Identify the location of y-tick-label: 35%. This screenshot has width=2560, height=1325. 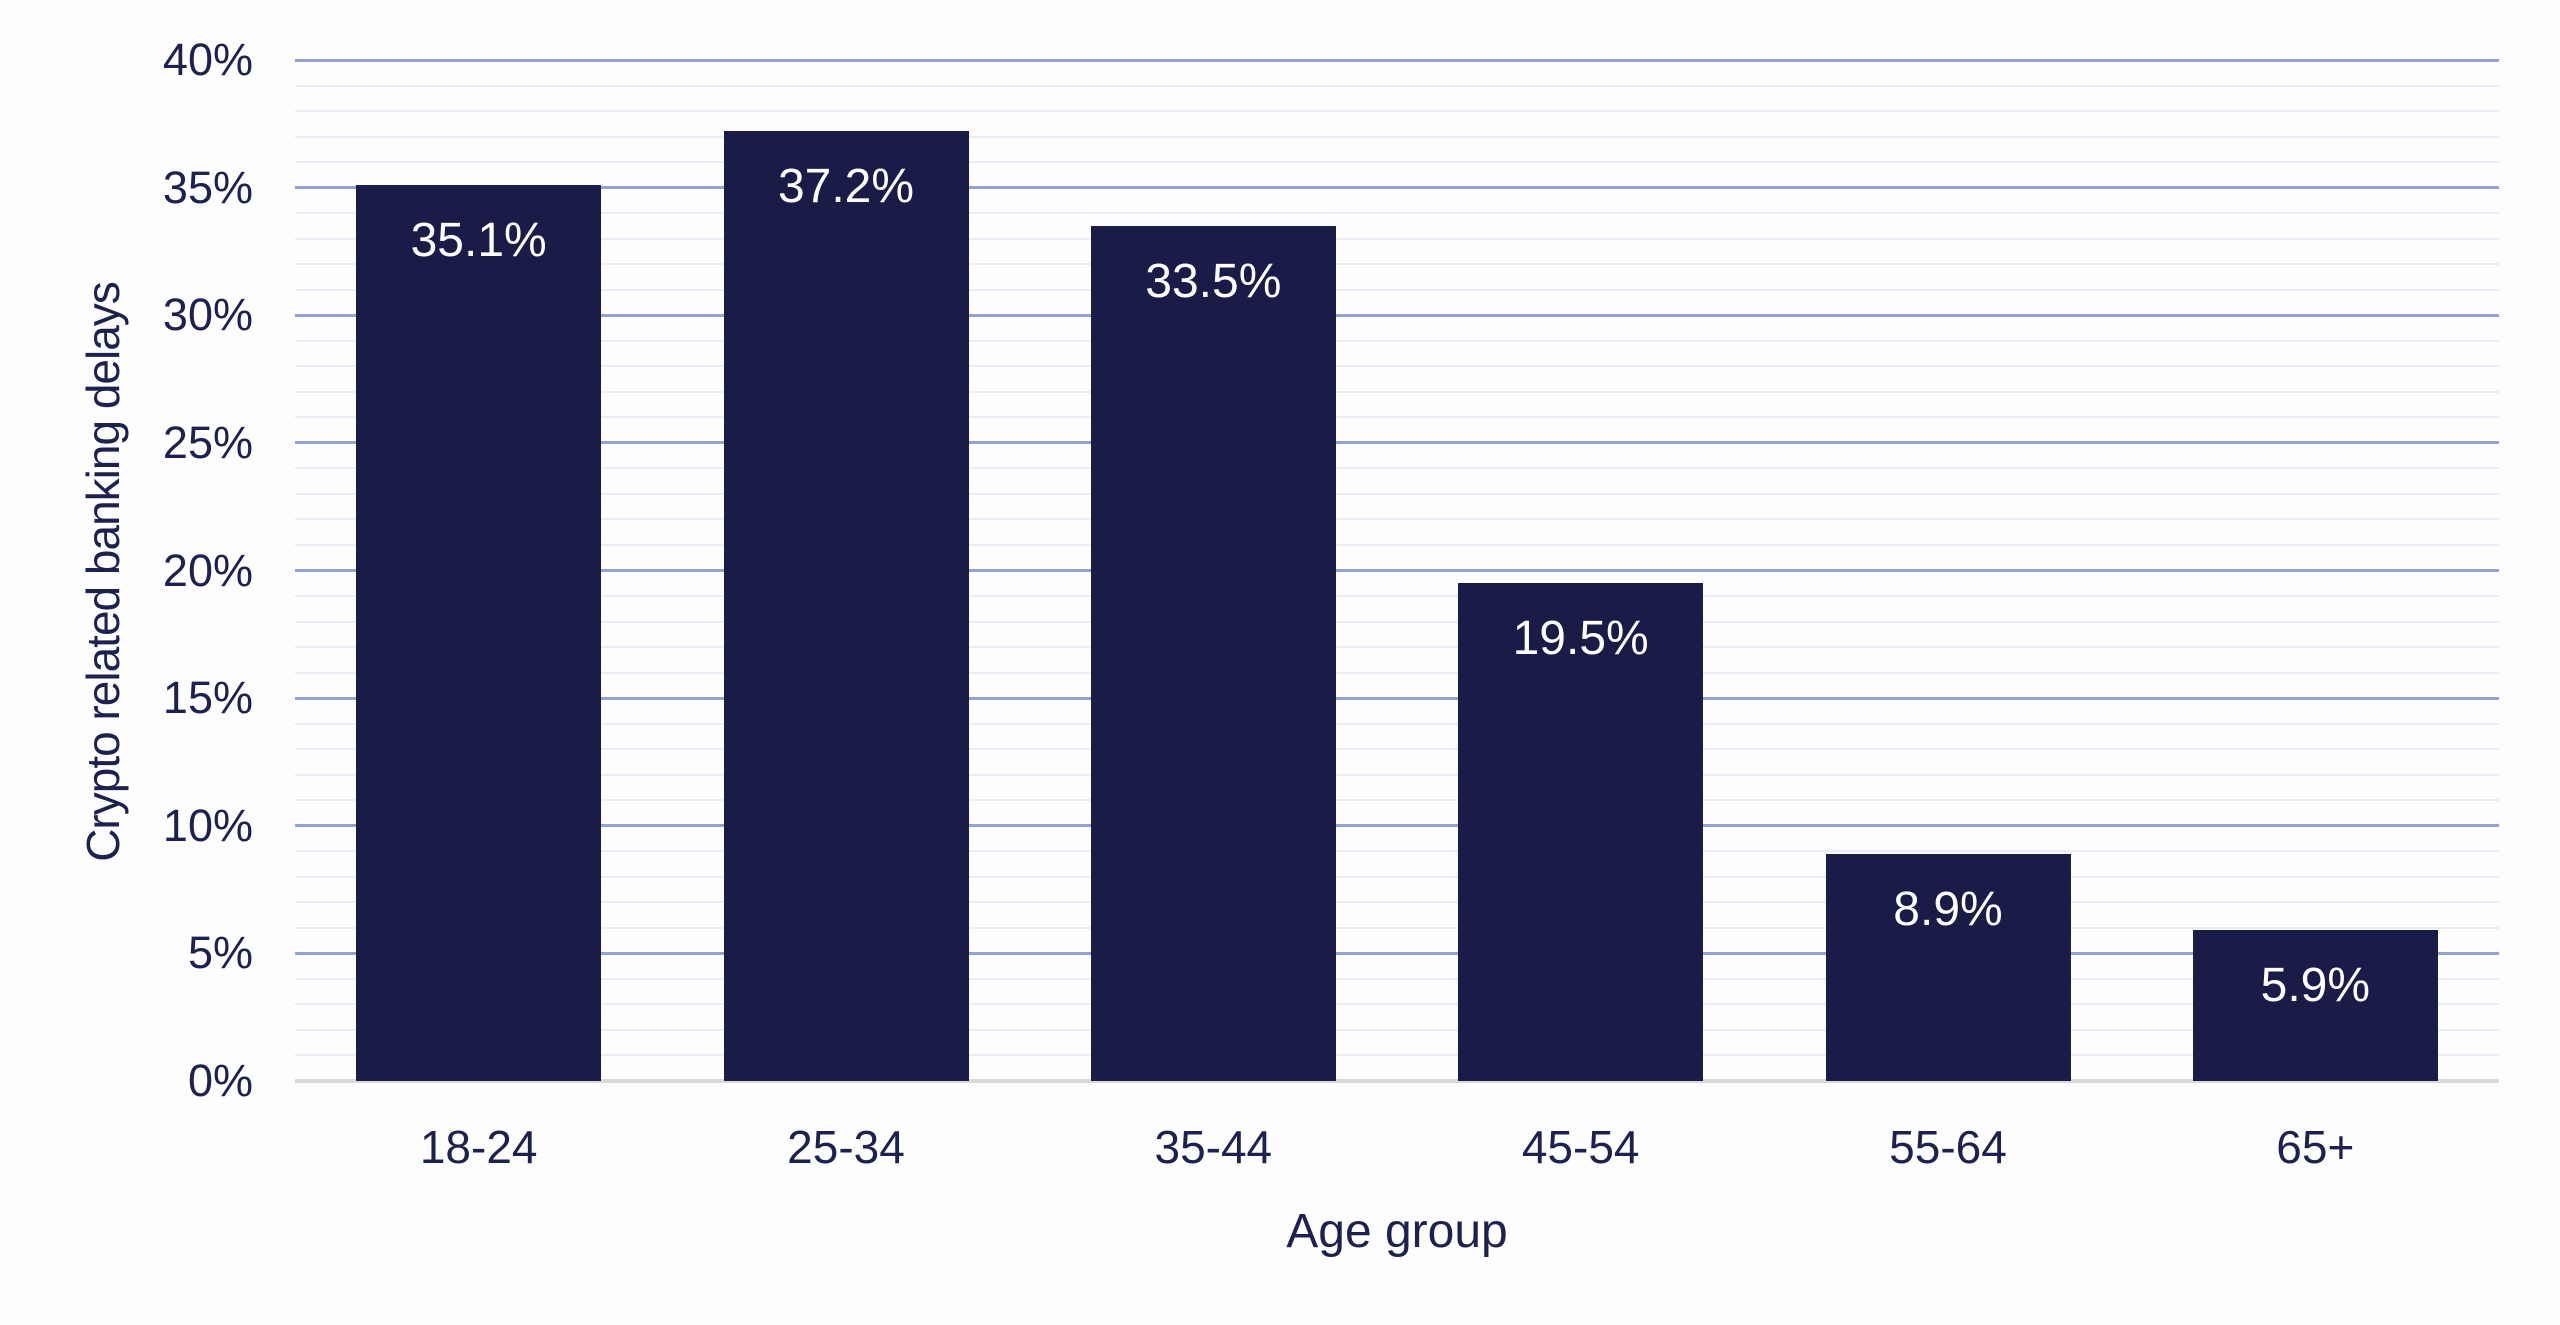
(207, 187).